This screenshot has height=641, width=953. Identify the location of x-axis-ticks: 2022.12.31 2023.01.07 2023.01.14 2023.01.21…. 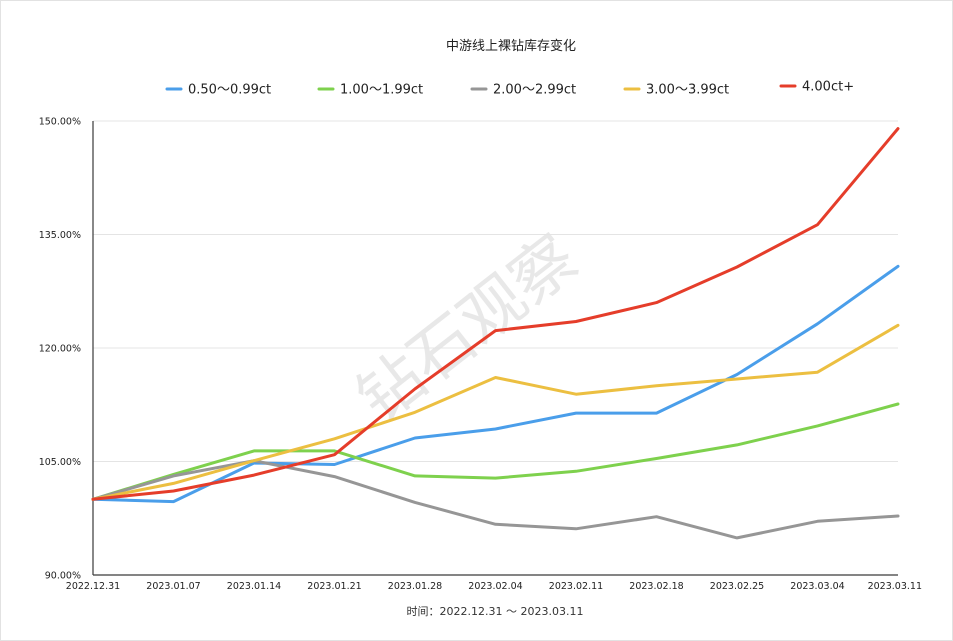
(494, 586).